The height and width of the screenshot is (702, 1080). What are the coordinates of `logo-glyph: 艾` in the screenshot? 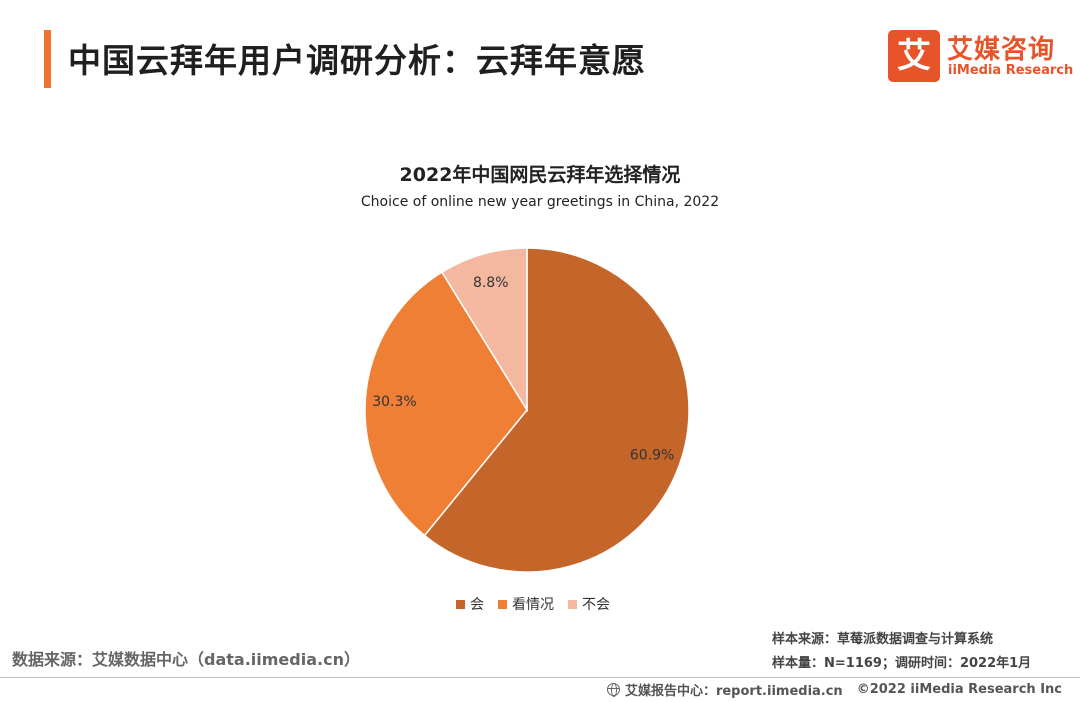 It's located at (914, 56).